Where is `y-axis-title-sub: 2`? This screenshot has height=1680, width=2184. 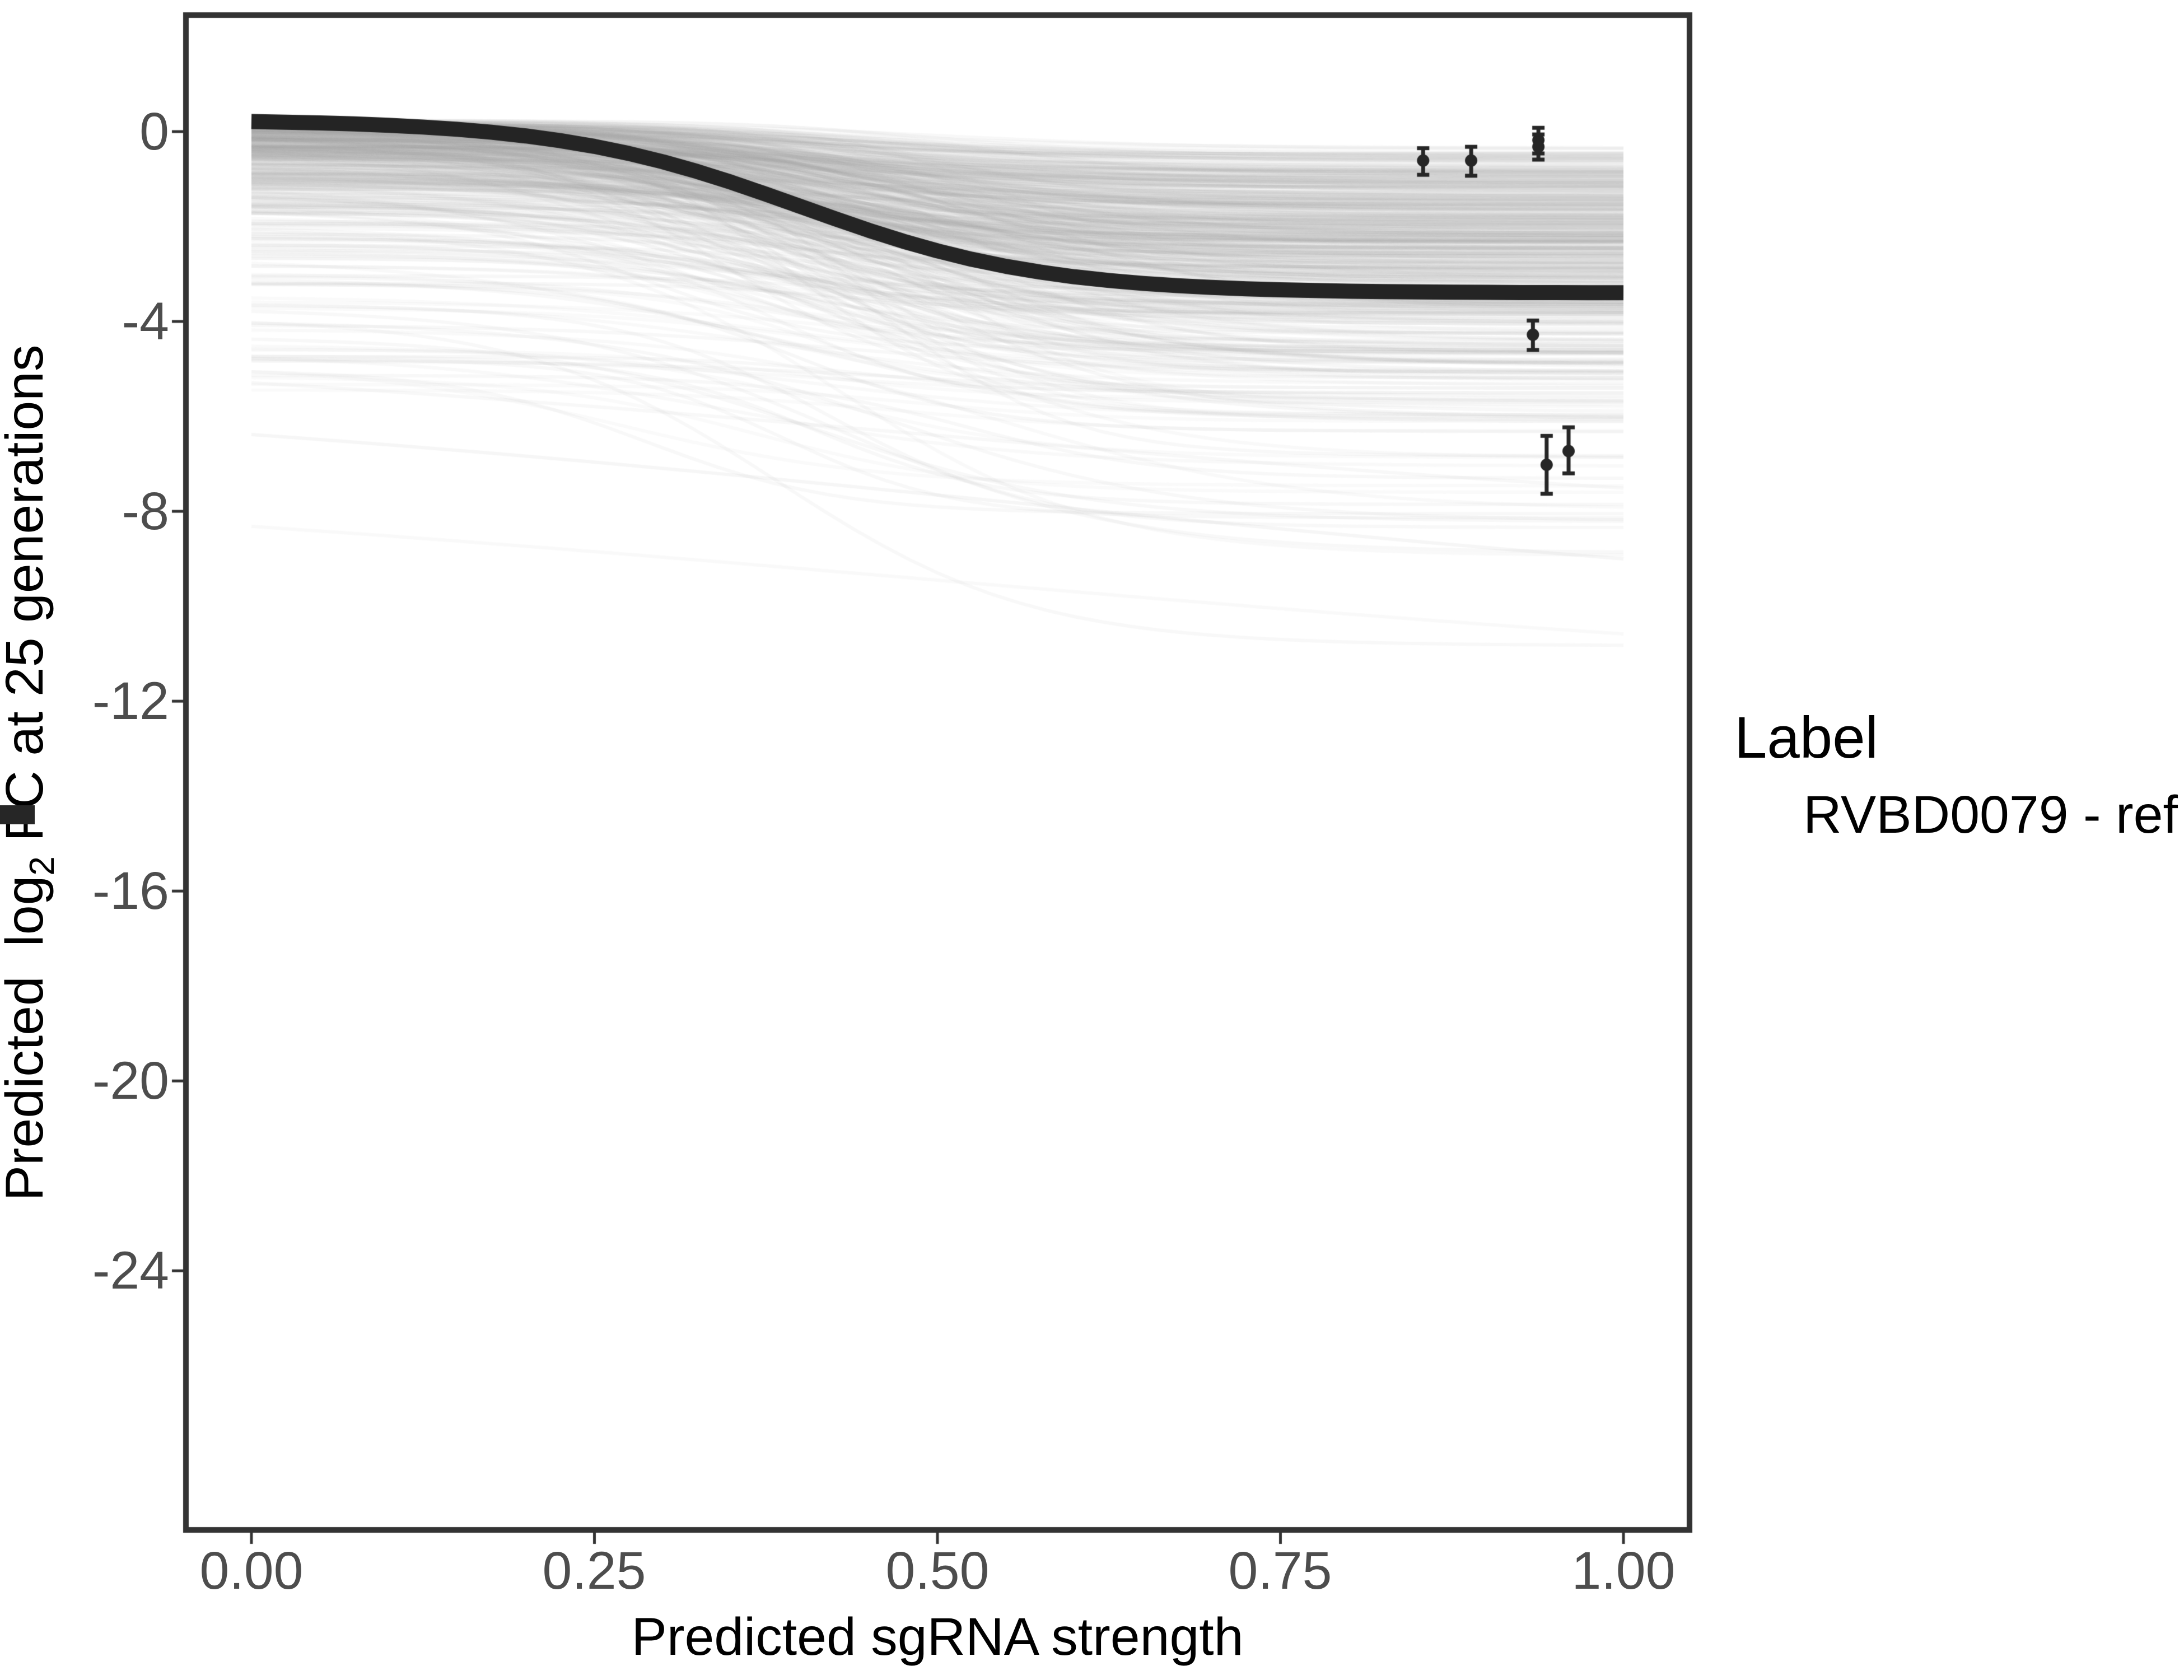 y-axis-title-sub: 2 is located at coordinates (43, 866).